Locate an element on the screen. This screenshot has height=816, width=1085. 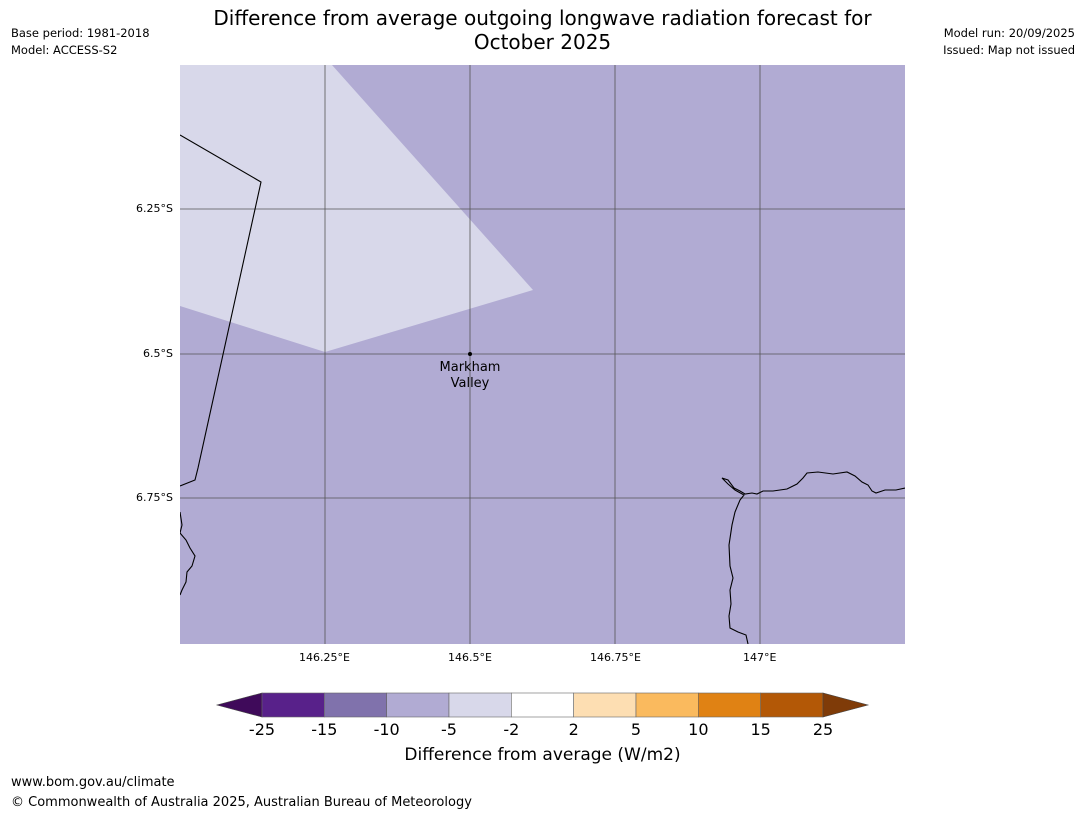
colorbar-arrow-right is located at coordinates (846, 705).